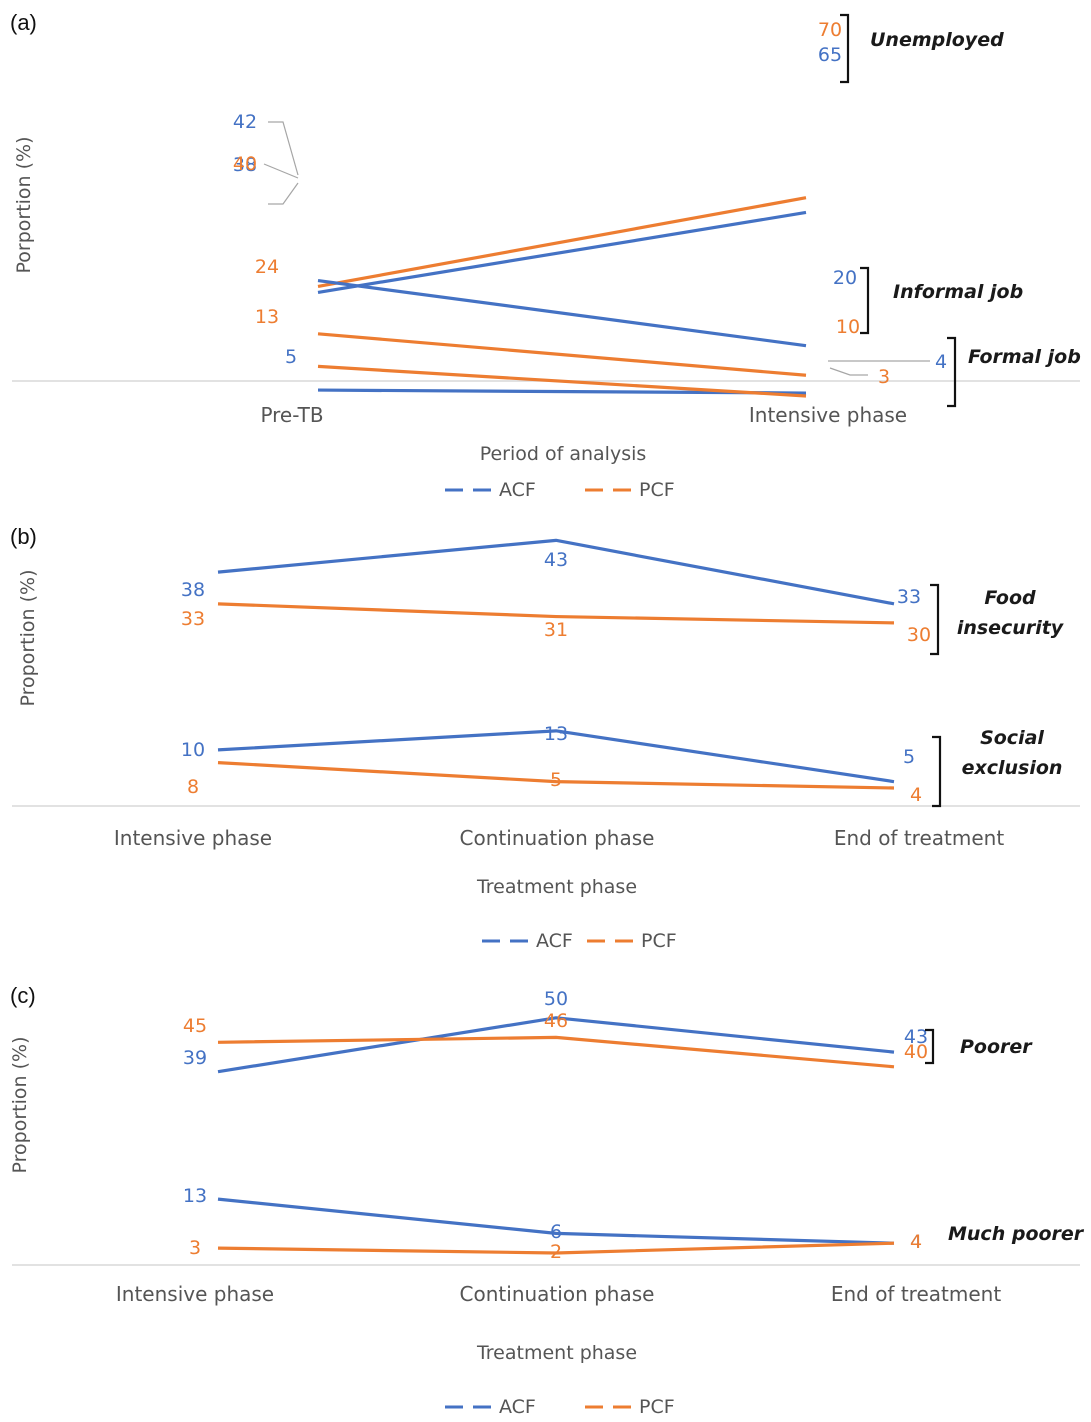 The height and width of the screenshot is (1422, 1091). Describe the element at coordinates (958, 292) in the screenshot. I see `group-label: Informal job` at that location.